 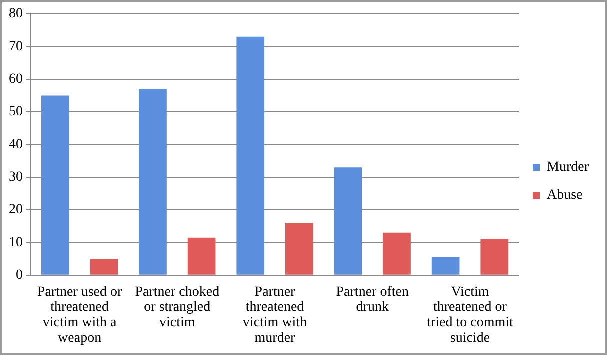 I want to click on x-tick-label: Victim threatened or tried to commit suicide, so click(x=470, y=315).